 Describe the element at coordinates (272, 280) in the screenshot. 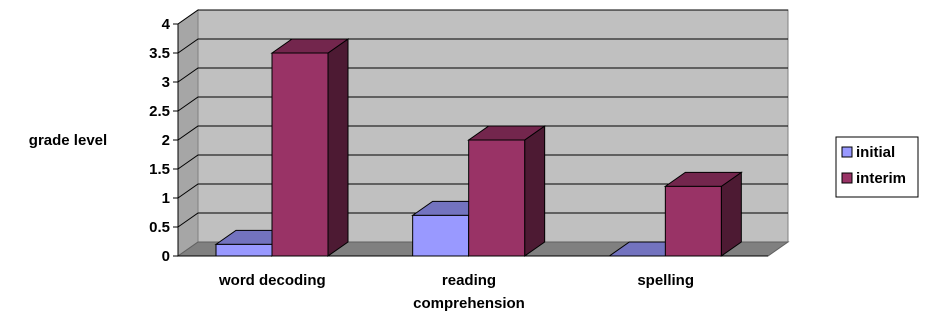

I see `x-category-label: word decoding` at that location.